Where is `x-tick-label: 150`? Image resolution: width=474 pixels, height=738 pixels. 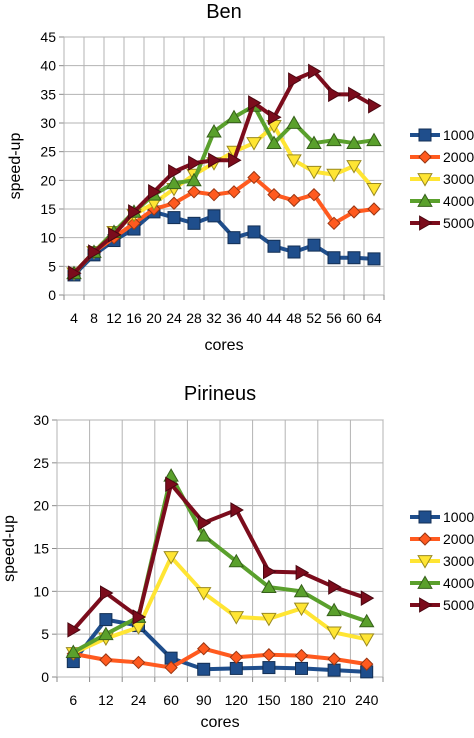
x-tick-label: 150 is located at coordinates (269, 700).